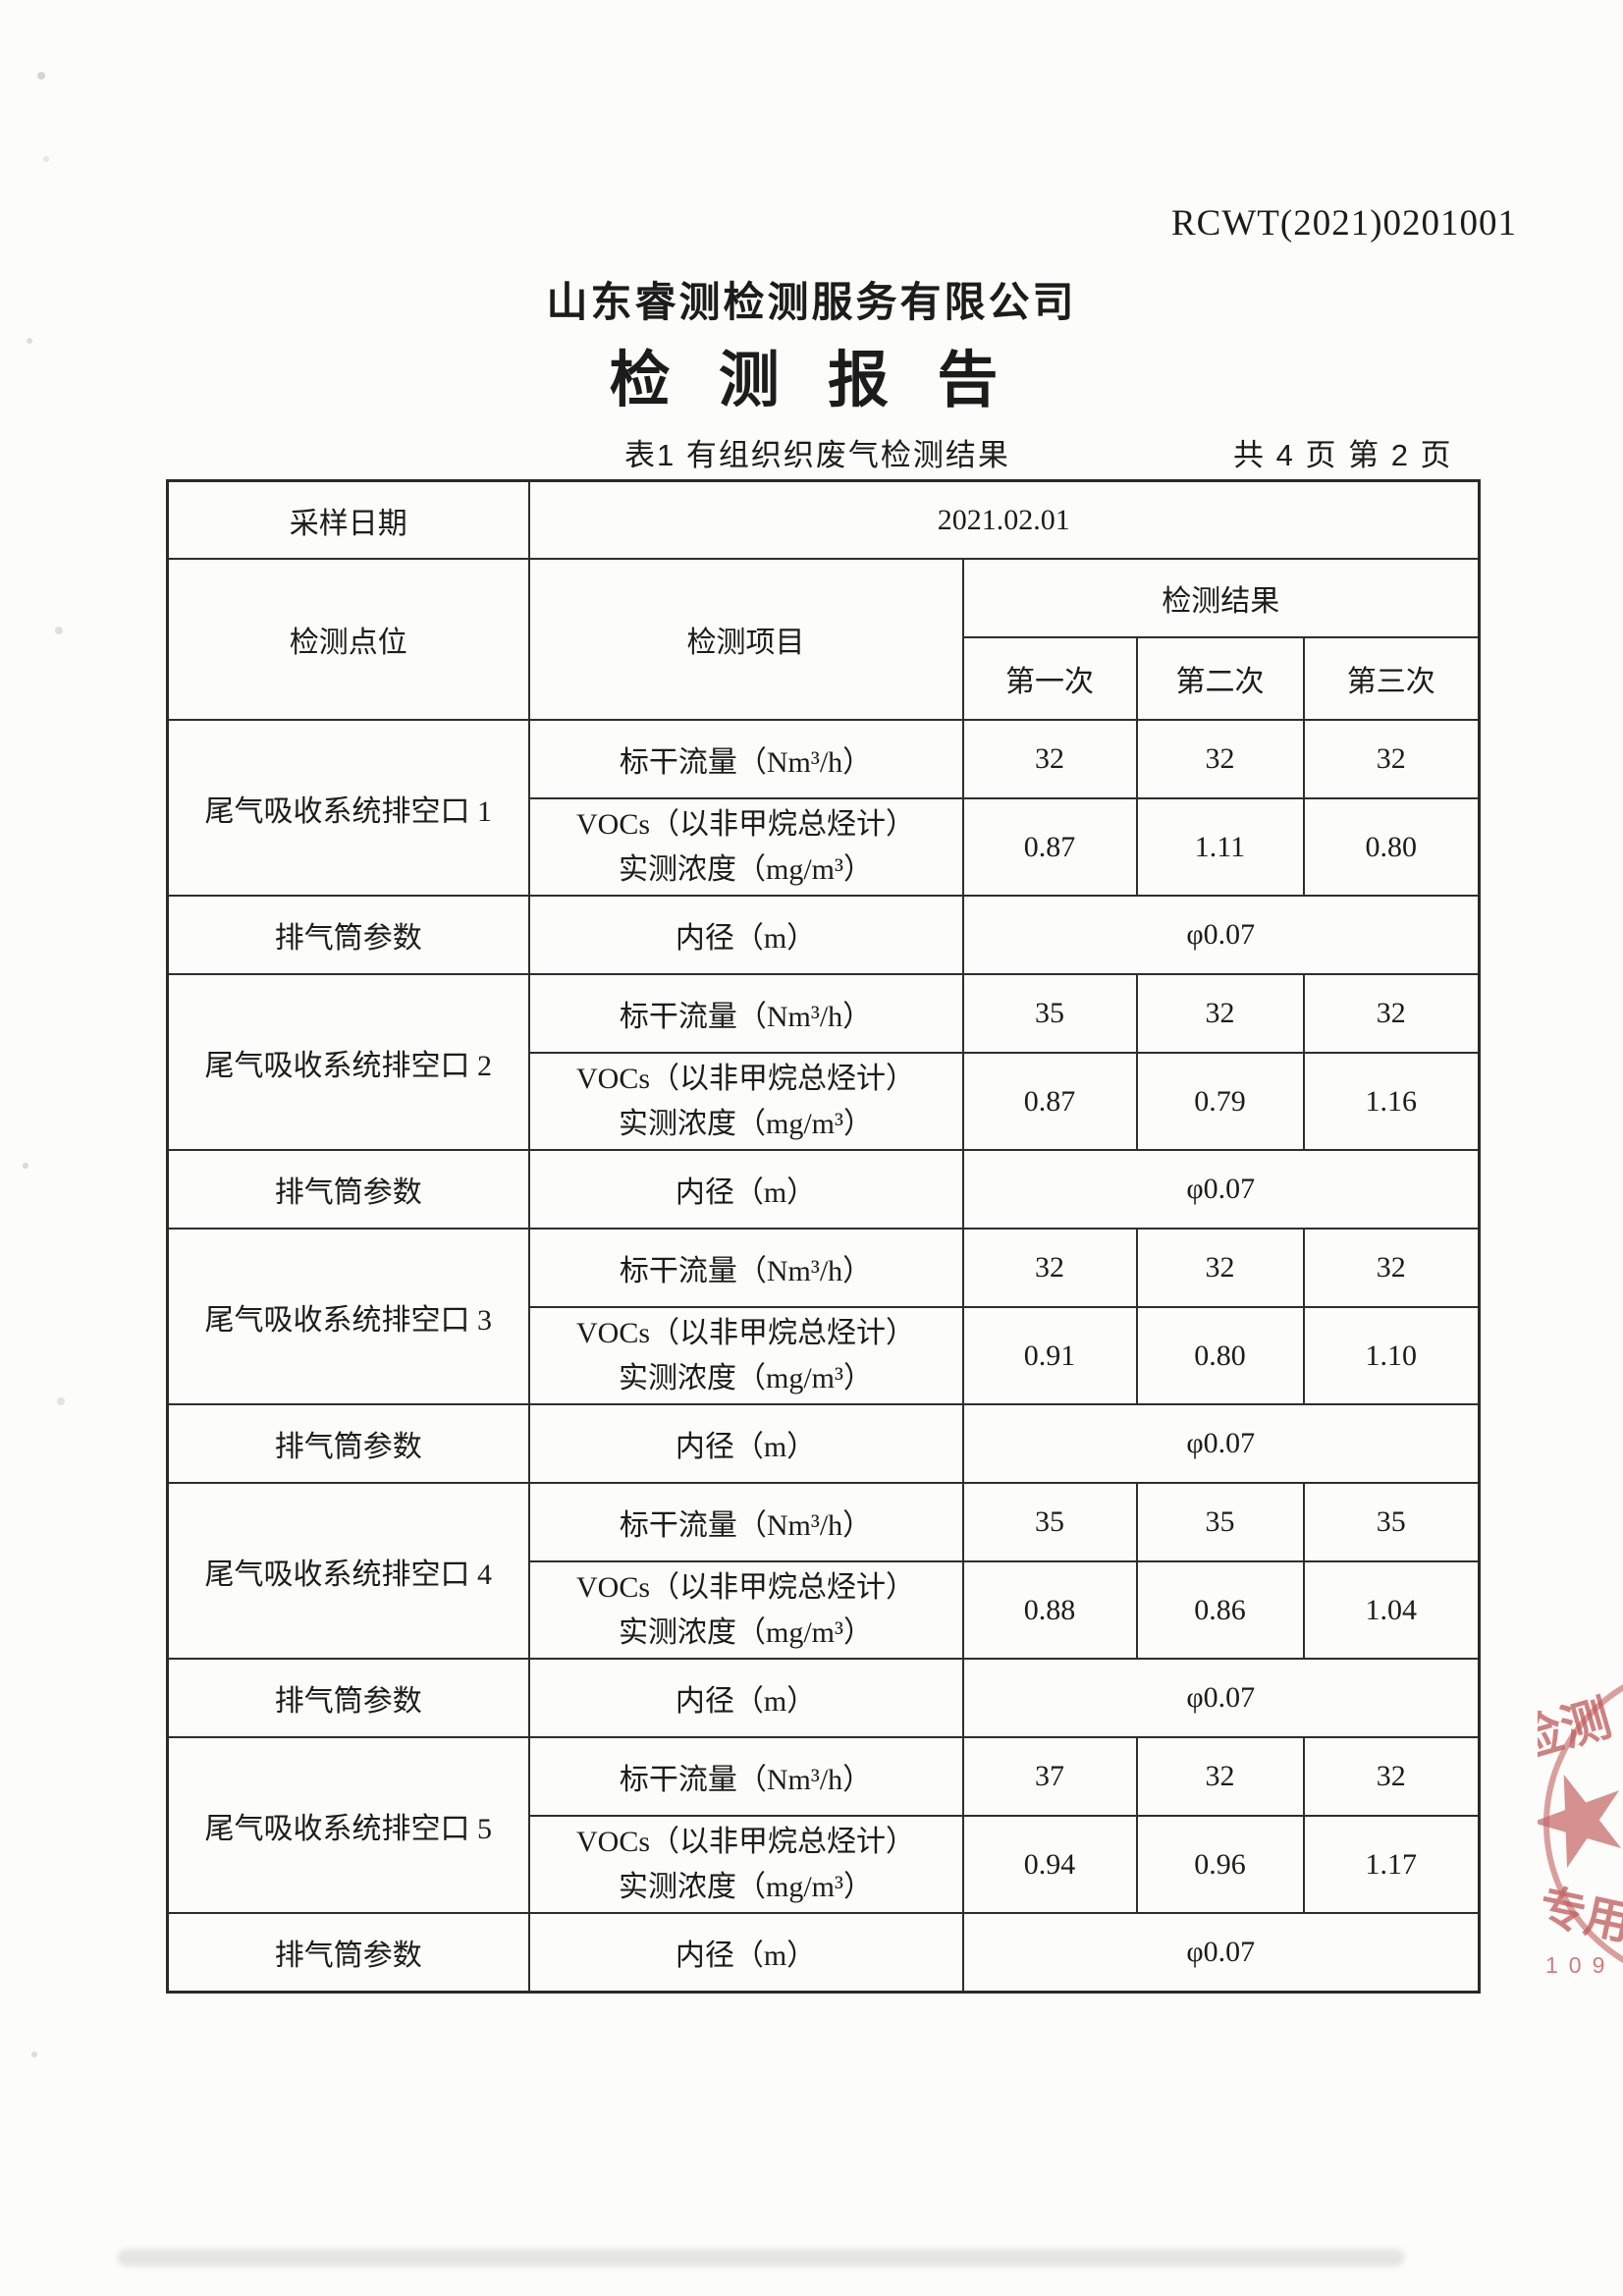  I want to click on flow-row: 尾气吸收系统排空口 3 标干流量（Nm³/h） 32 32 32, so click(823, 1316).